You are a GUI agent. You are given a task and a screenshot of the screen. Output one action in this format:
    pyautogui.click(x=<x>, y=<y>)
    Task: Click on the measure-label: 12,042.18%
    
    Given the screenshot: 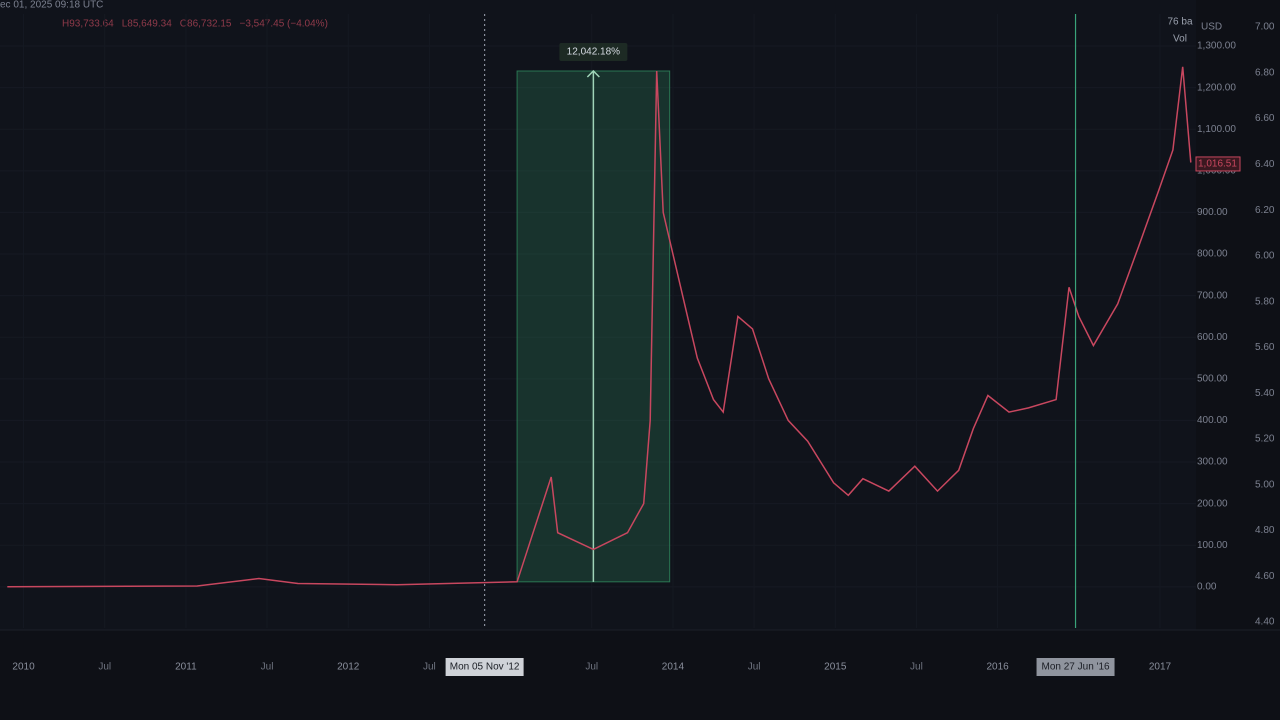 What is the action you would take?
    pyautogui.click(x=593, y=52)
    